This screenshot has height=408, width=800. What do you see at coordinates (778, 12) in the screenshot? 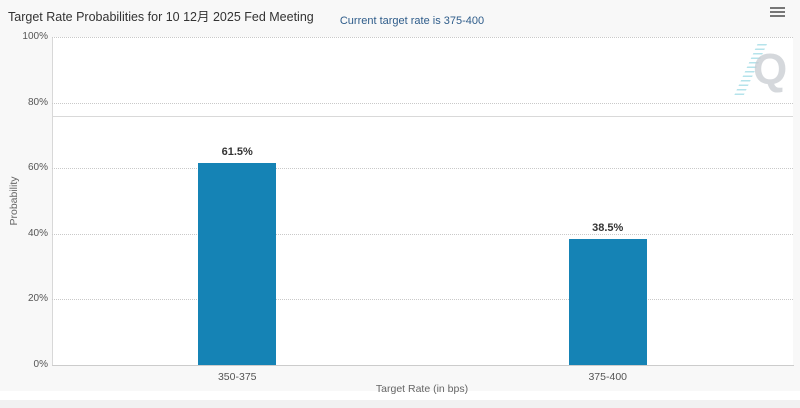
I see `hamburger-menu-icon` at bounding box center [778, 12].